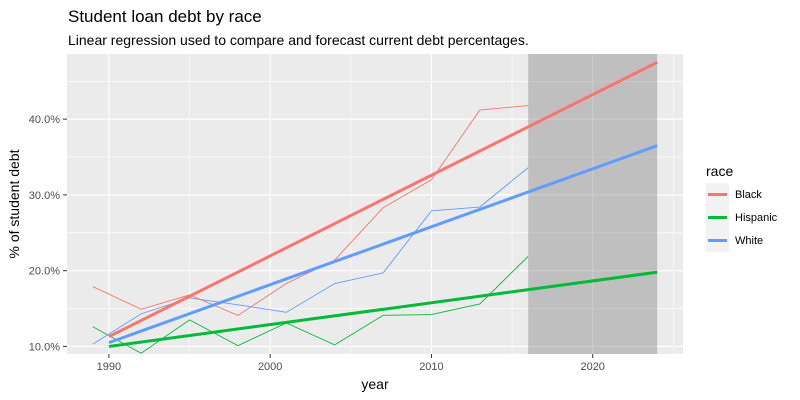  I want to click on legend-key-hispanic, so click(717, 217).